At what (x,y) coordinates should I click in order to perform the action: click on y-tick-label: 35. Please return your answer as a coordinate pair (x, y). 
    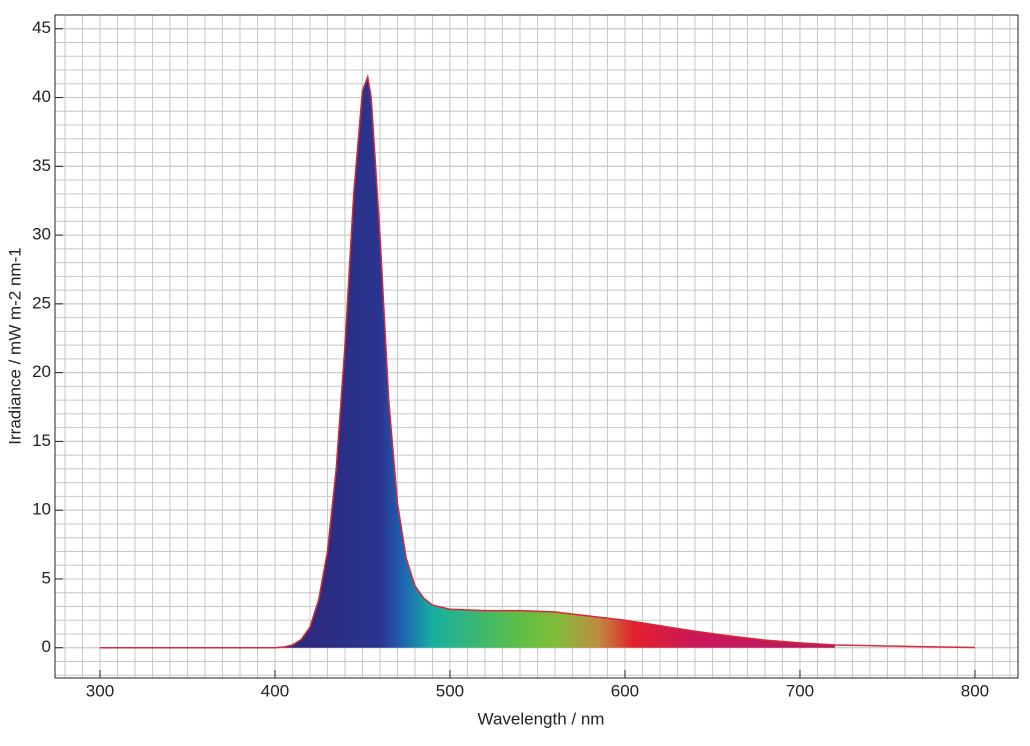
    Looking at the image, I should click on (41, 165).